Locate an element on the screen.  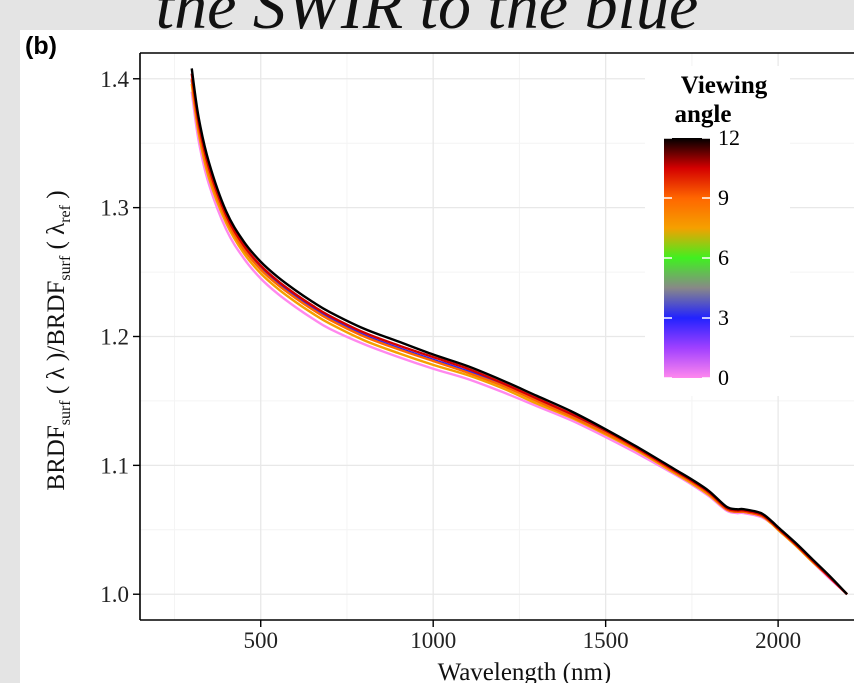
panel-label: (b) is located at coordinates (41, 46).